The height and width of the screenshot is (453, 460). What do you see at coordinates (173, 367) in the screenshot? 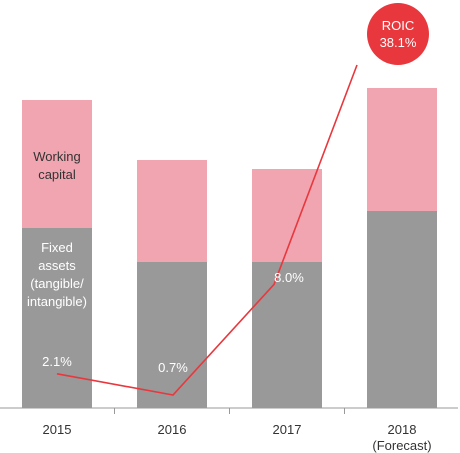
I see `roic-value-label: 0.7%` at bounding box center [173, 367].